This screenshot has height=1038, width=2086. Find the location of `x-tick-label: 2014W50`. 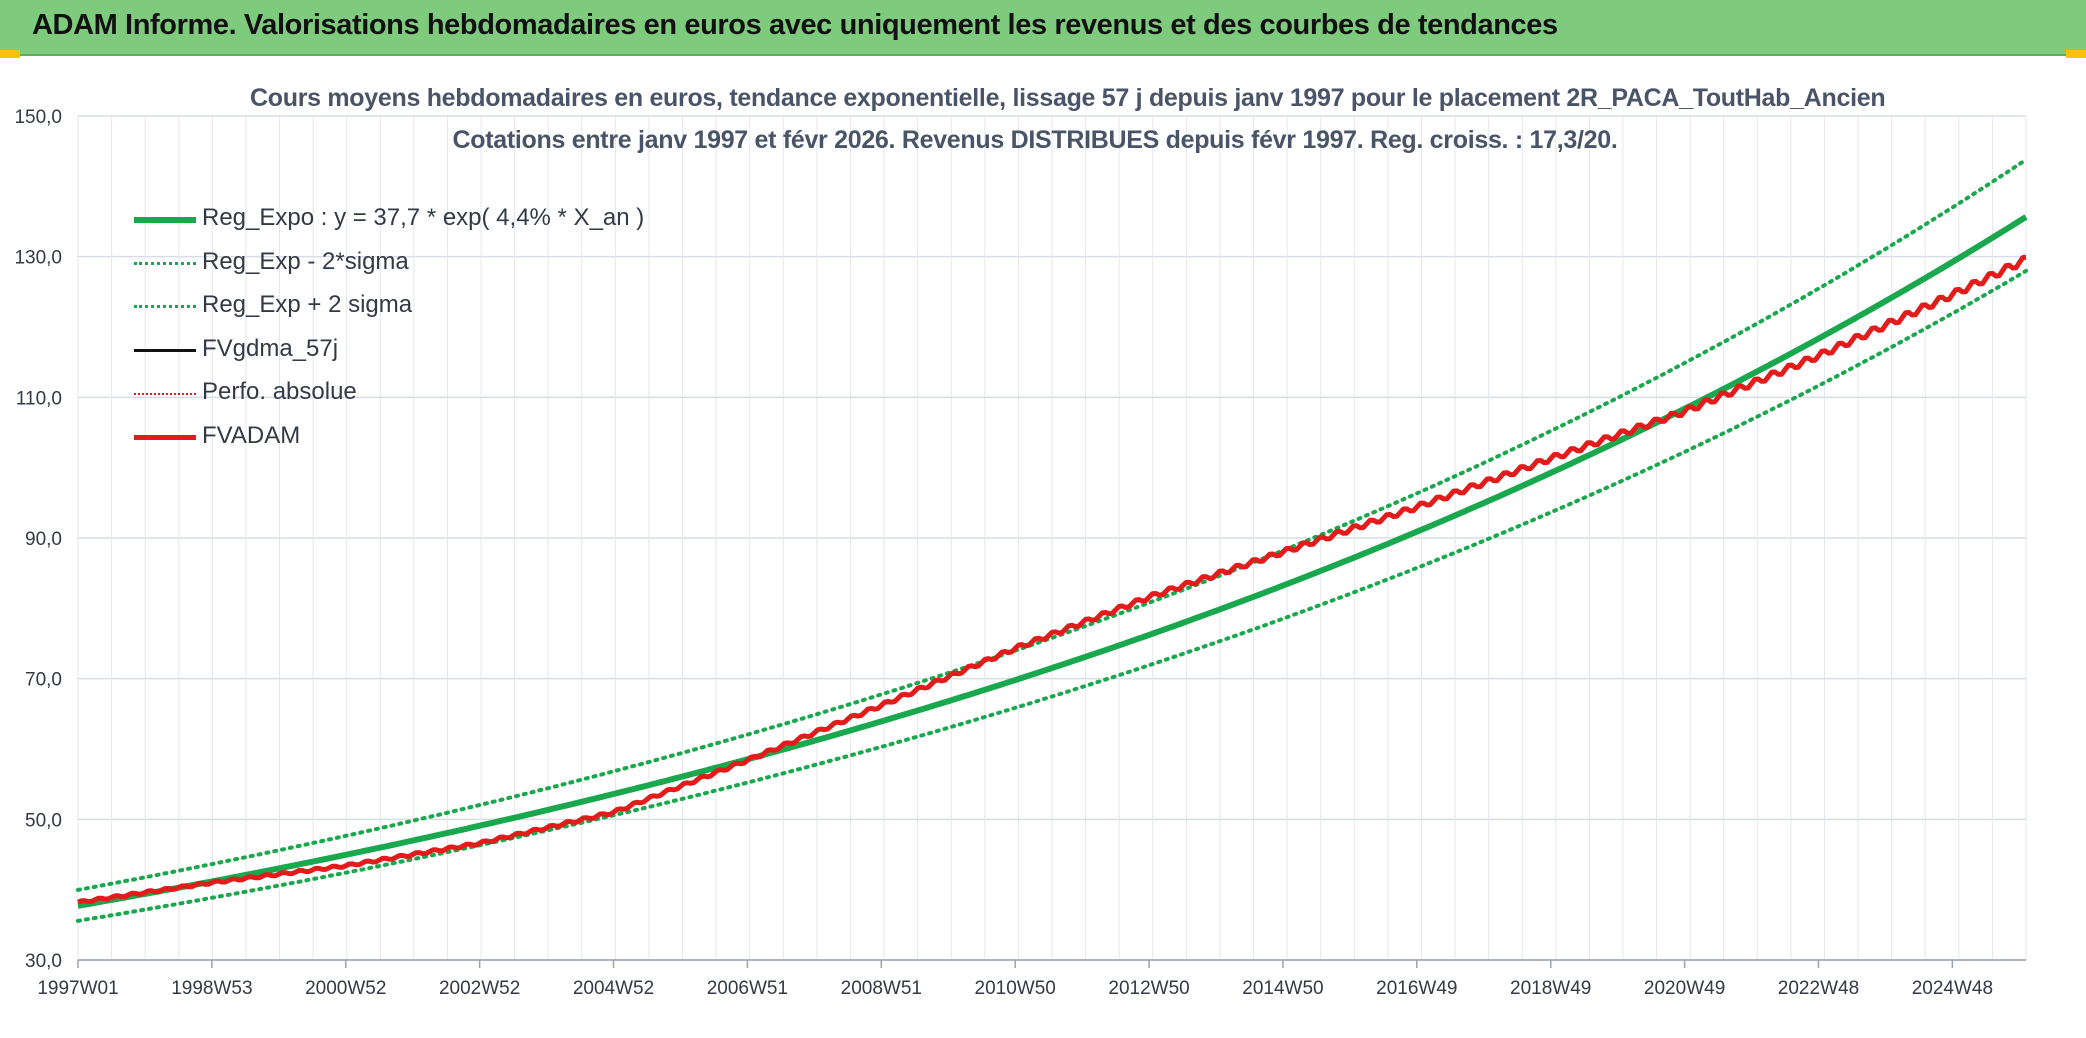

x-tick-label: 2014W50 is located at coordinates (1282, 988).